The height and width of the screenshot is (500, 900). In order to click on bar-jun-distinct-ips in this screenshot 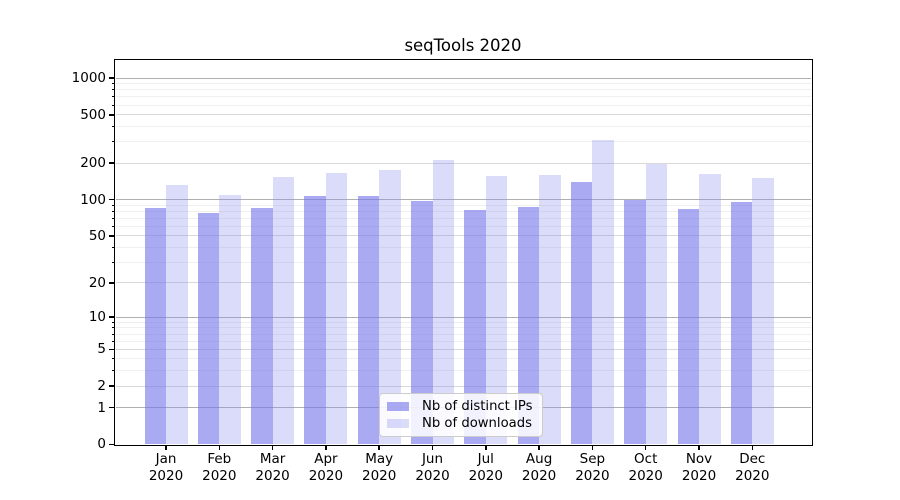, I will do `click(422, 323)`.